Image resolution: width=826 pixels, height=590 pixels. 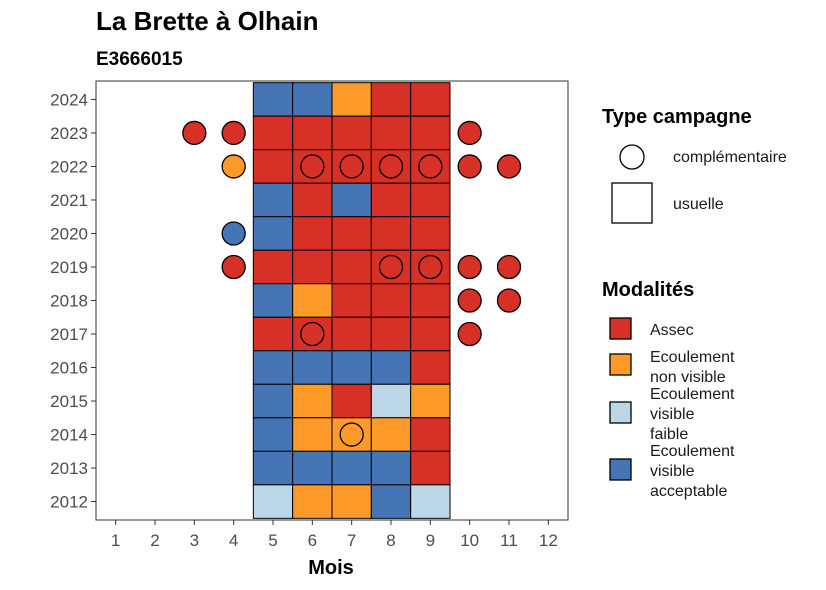 What do you see at coordinates (273, 200) in the screenshot?
I see `tile-2021-m5` at bounding box center [273, 200].